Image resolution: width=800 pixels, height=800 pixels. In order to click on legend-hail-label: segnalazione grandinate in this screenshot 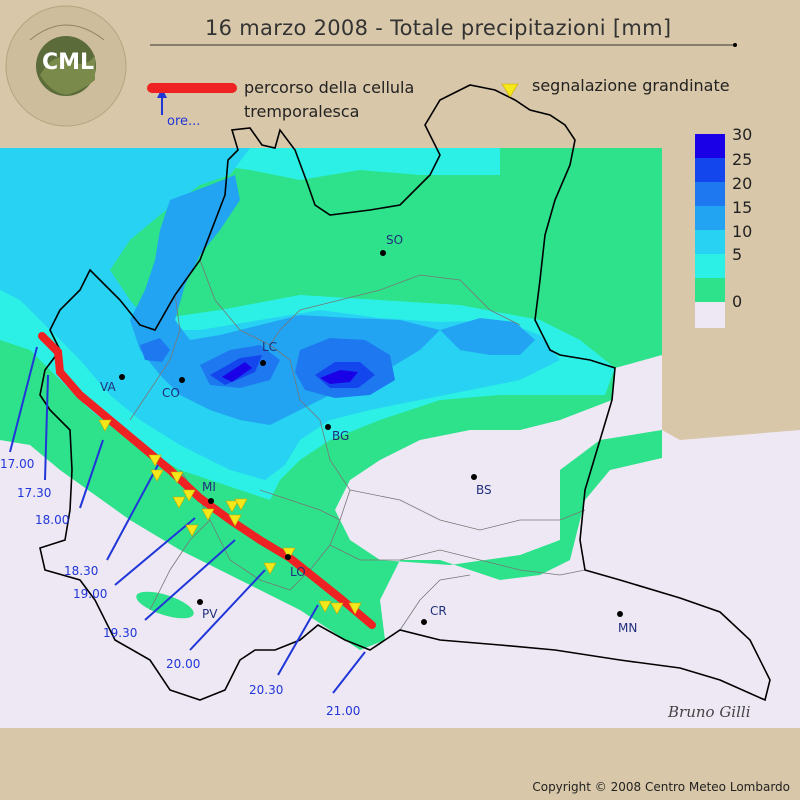, I will do `click(631, 85)`.